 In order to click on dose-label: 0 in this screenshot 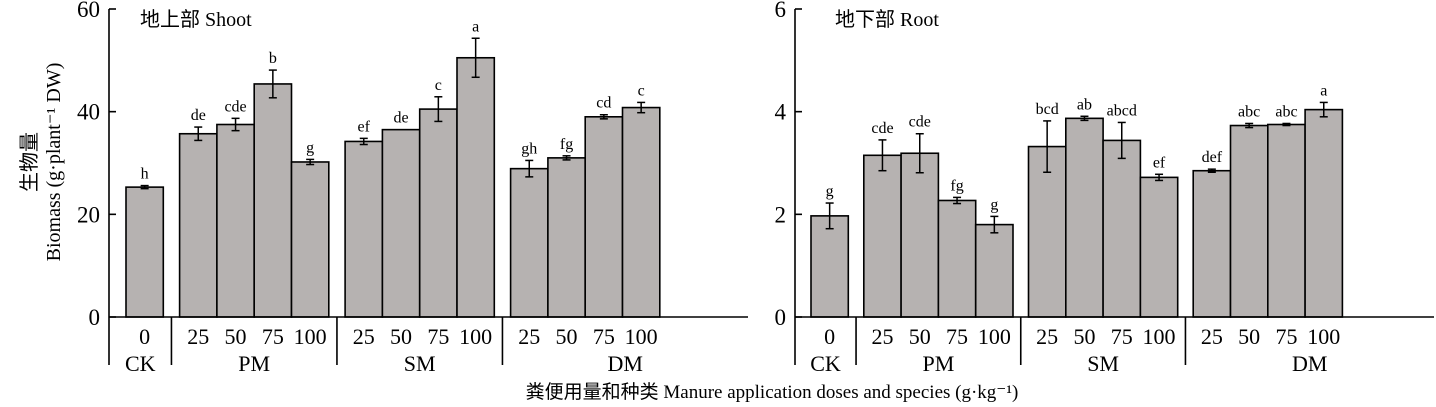, I will do `click(829, 336)`.